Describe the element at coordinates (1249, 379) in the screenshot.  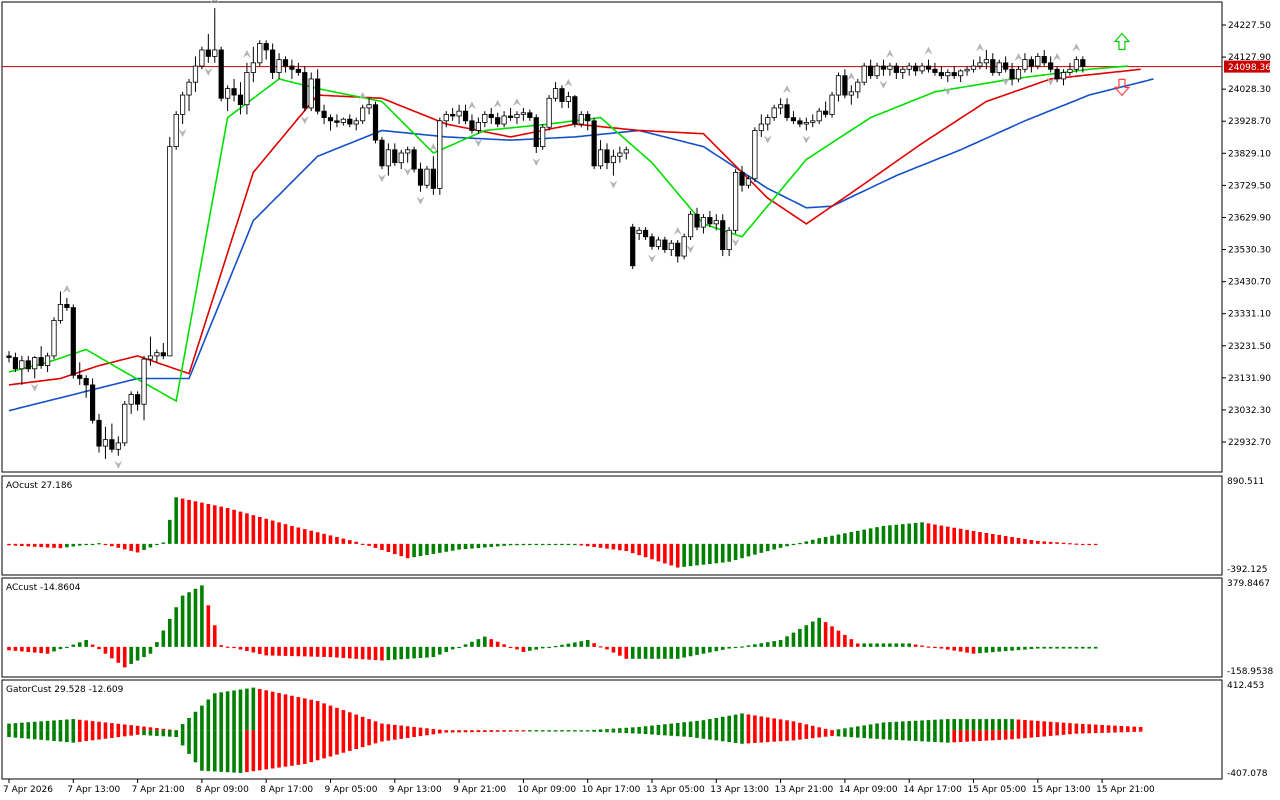
I see `price-tick-label: 23131.90` at that location.